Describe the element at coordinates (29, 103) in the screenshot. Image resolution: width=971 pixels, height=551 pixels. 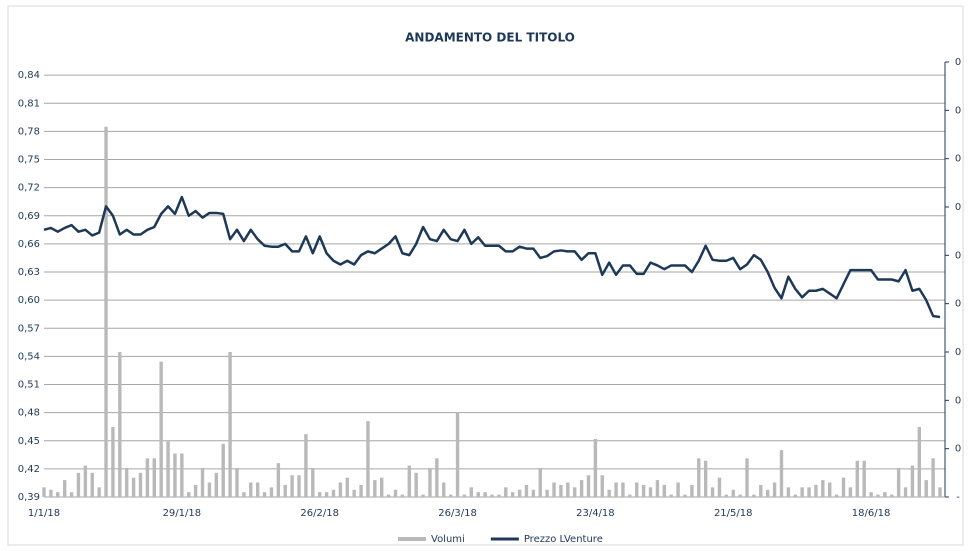
I see `y-tick-label: 0,81` at that location.